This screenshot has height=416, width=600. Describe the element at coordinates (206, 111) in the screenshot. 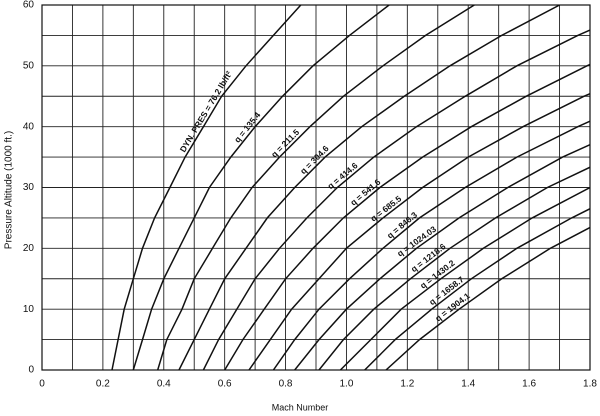

I see `curve-label: DYN. PRES = 76.2 lb/ft²` at that location.